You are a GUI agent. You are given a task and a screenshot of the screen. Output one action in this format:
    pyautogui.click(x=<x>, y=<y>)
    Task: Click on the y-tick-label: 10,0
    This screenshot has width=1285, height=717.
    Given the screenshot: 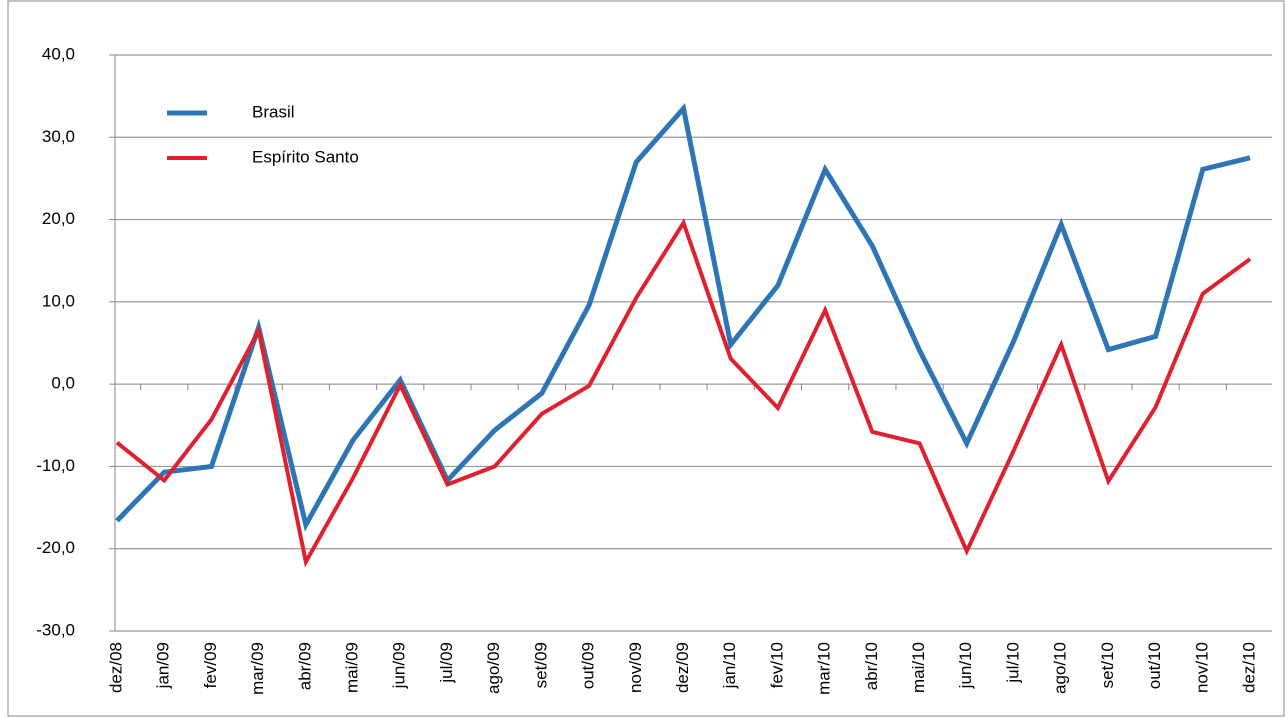 What is the action you would take?
    pyautogui.click(x=58, y=300)
    